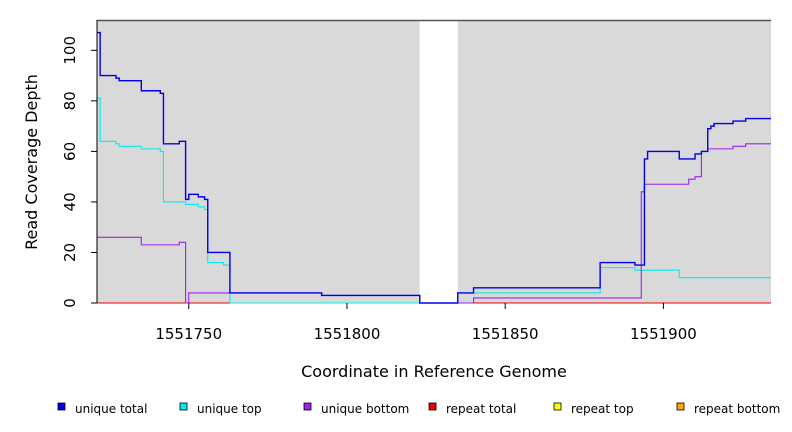 The height and width of the screenshot is (432, 792). Describe the element at coordinates (70, 100) in the screenshot. I see `y-tick-label-80: 80` at that location.